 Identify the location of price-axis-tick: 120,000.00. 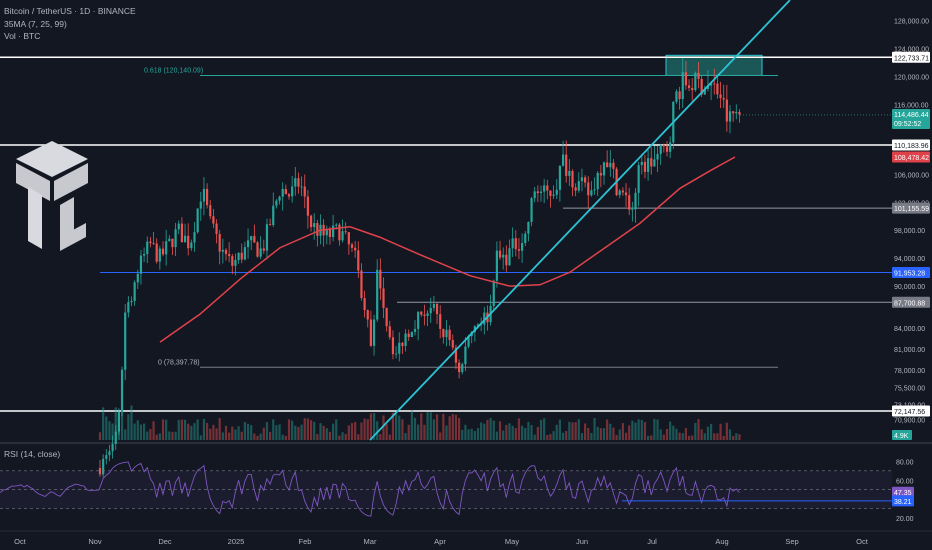
(911, 77).